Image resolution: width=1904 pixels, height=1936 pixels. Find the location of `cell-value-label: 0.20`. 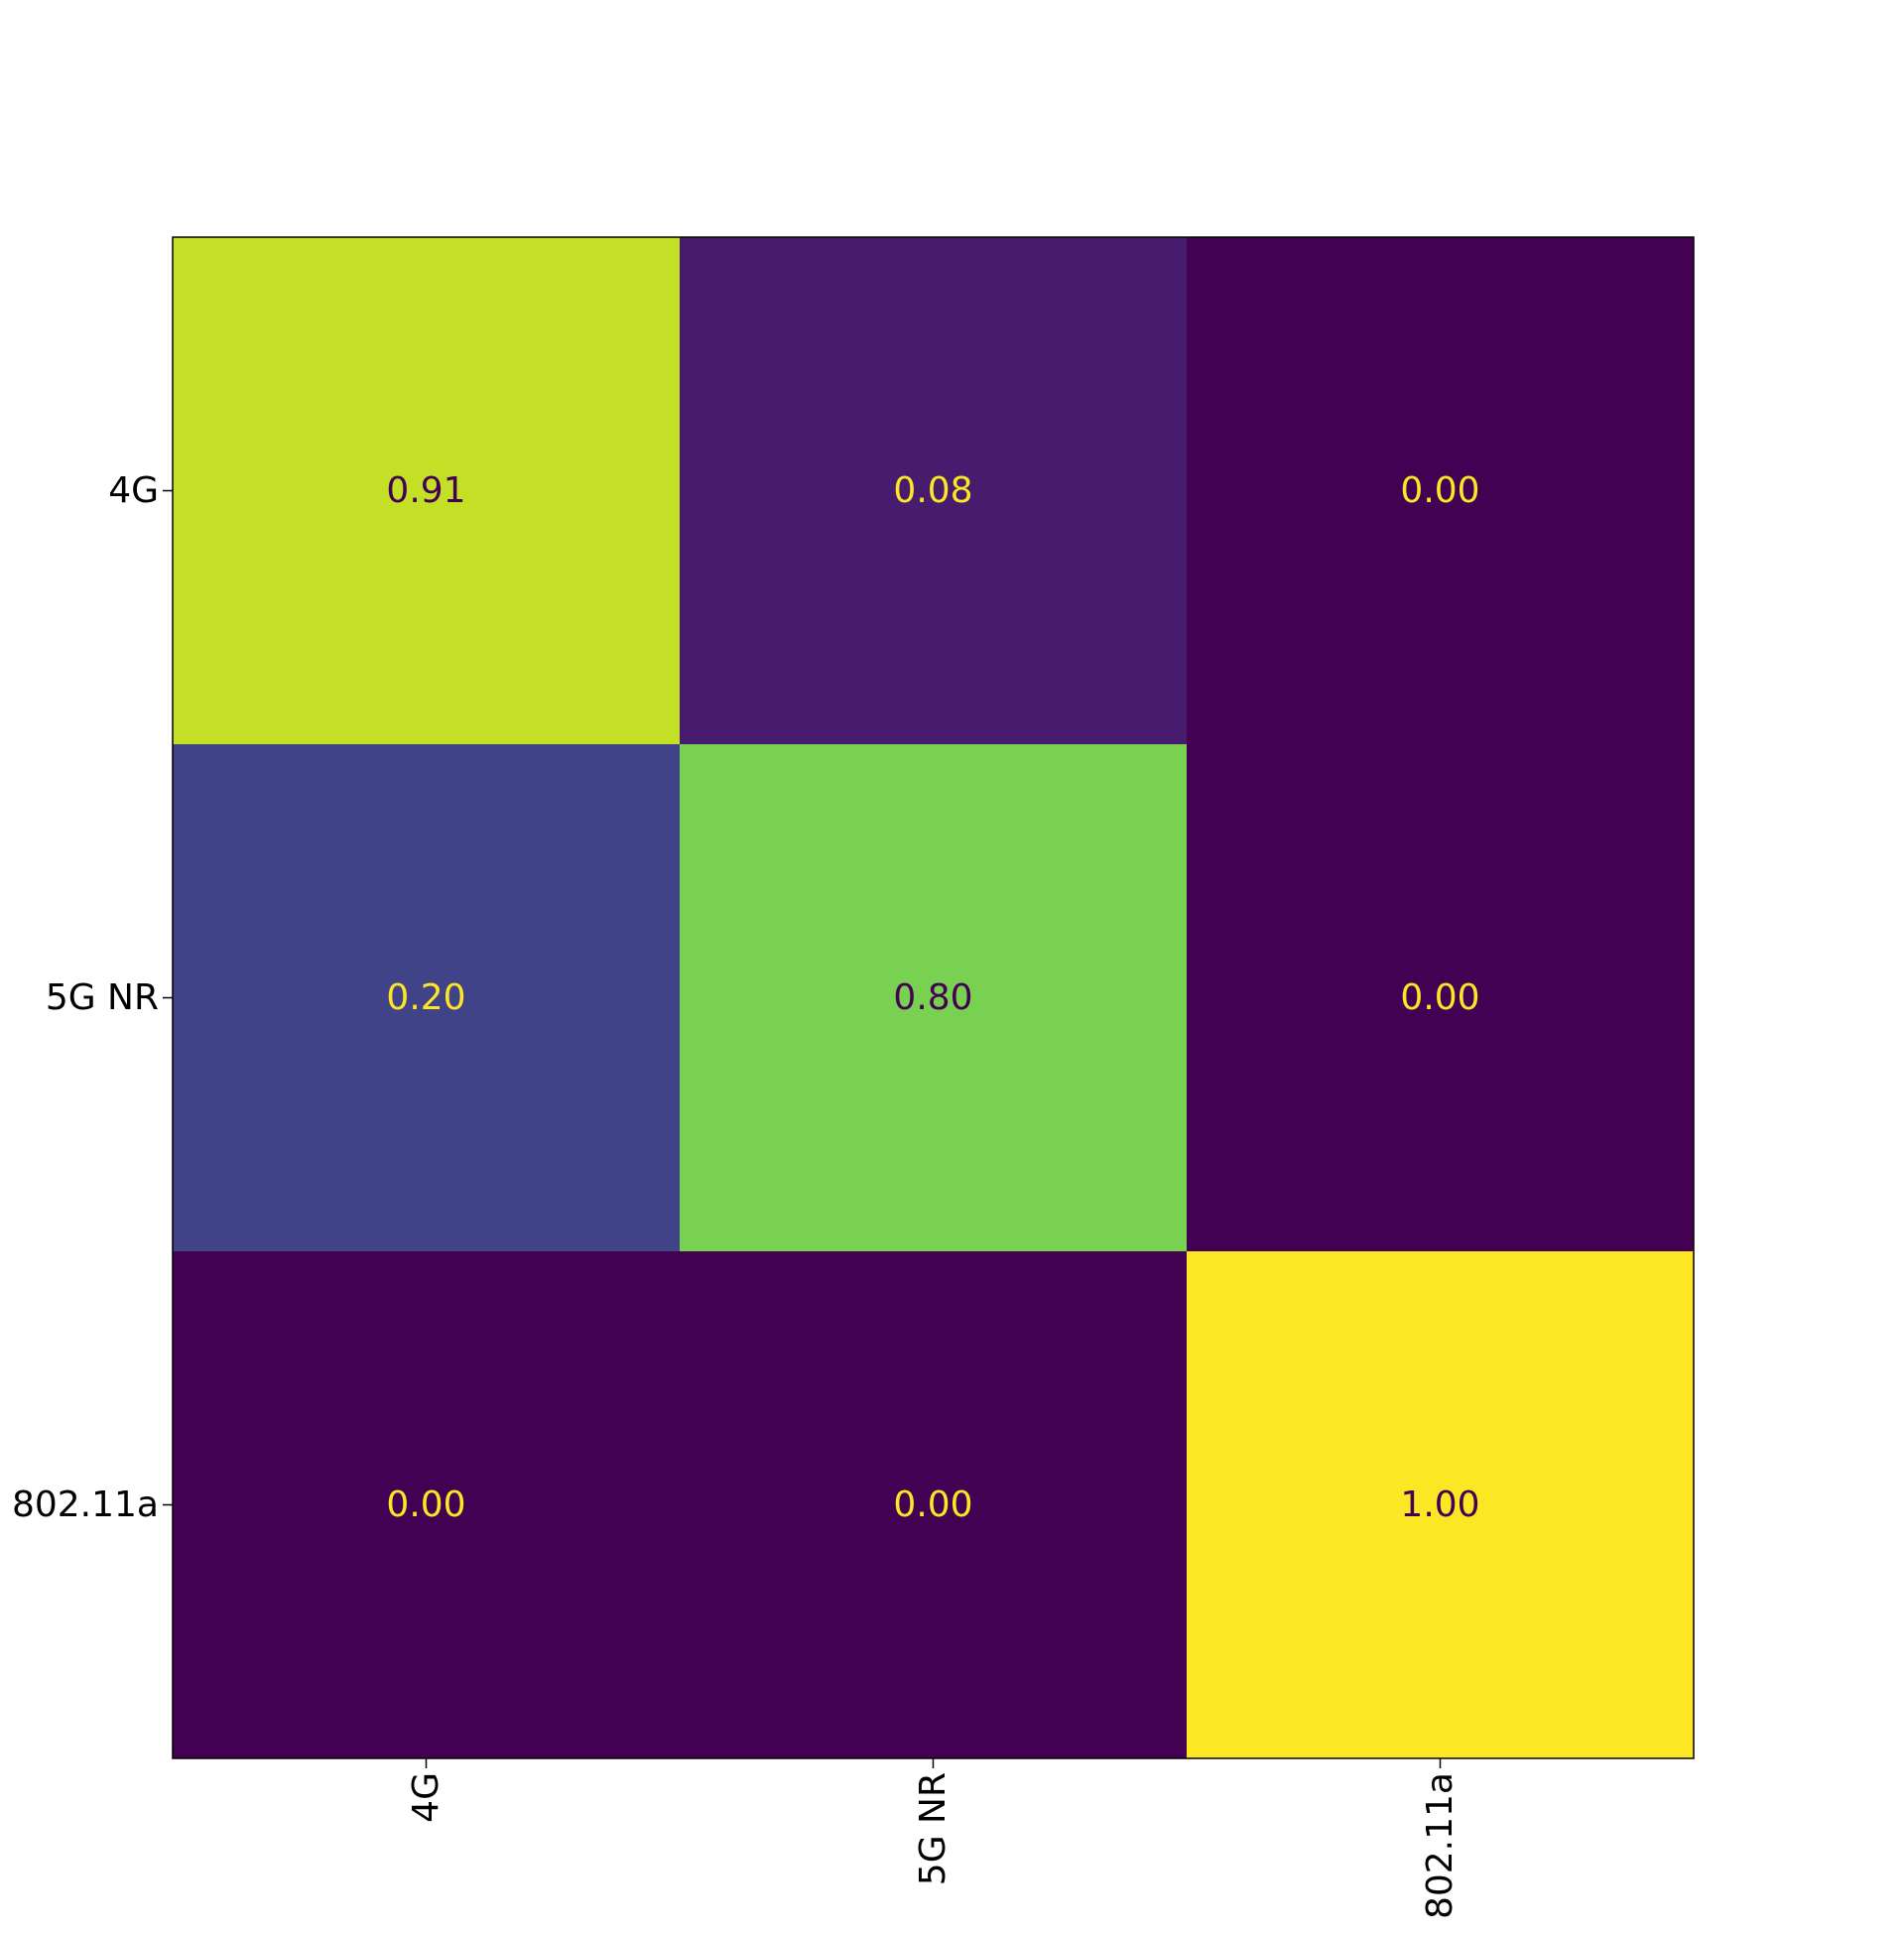

cell-value-label: 0.20 is located at coordinates (425, 998).